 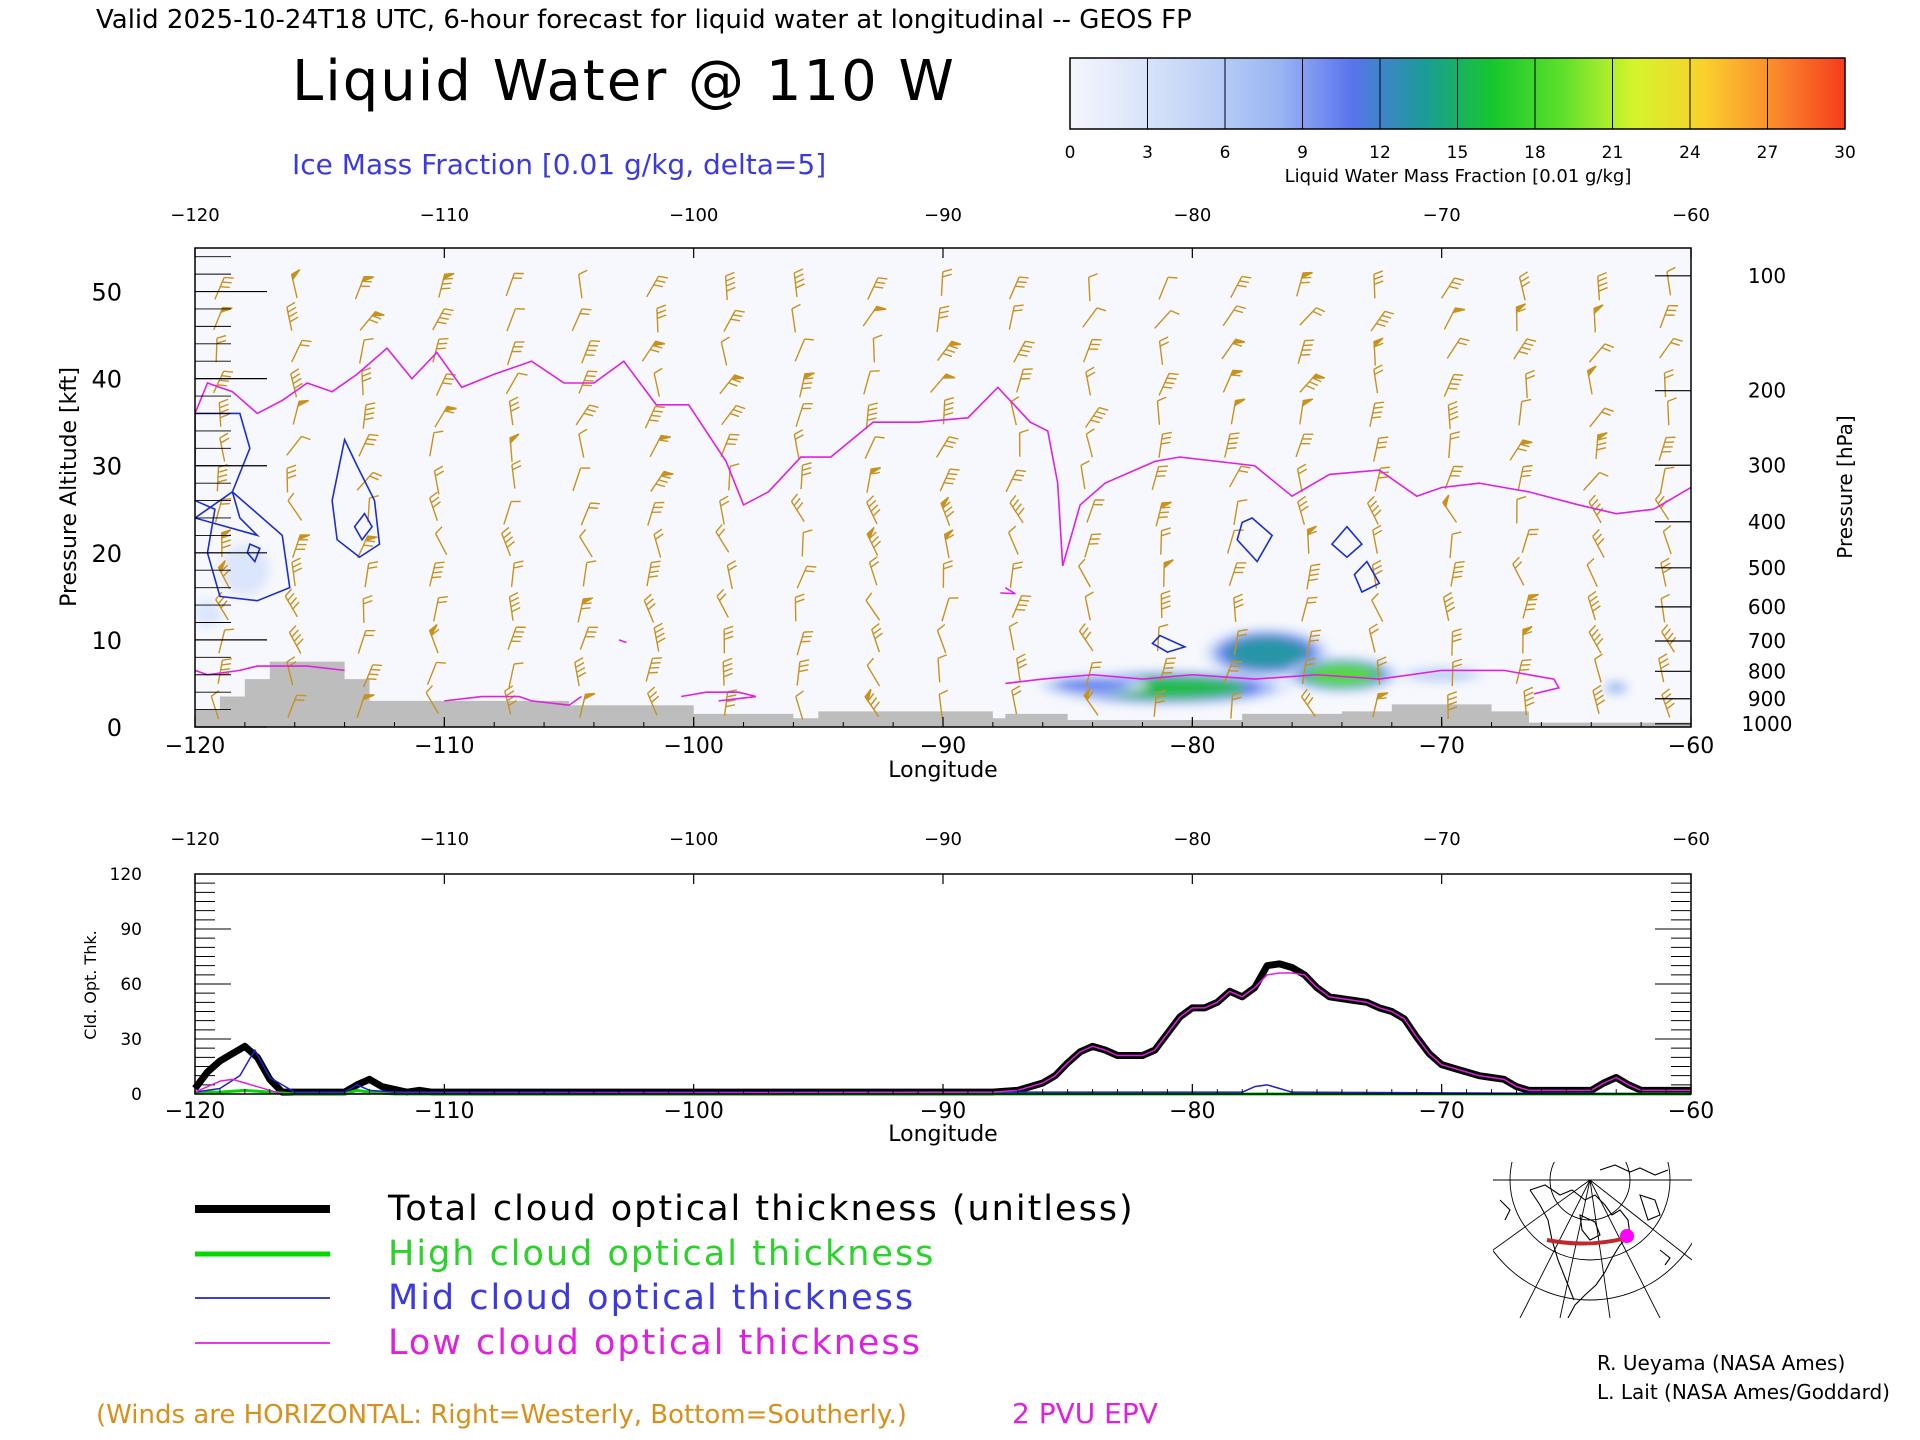 I want to click on colorbar-tick-label: 24, so click(x=1690, y=153).